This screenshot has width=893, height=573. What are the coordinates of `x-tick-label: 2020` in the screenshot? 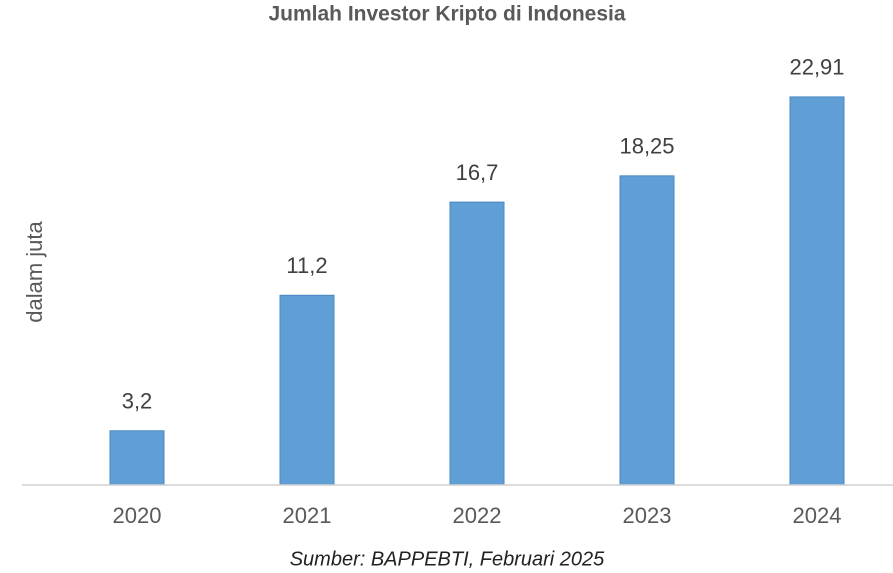 It's located at (137, 515).